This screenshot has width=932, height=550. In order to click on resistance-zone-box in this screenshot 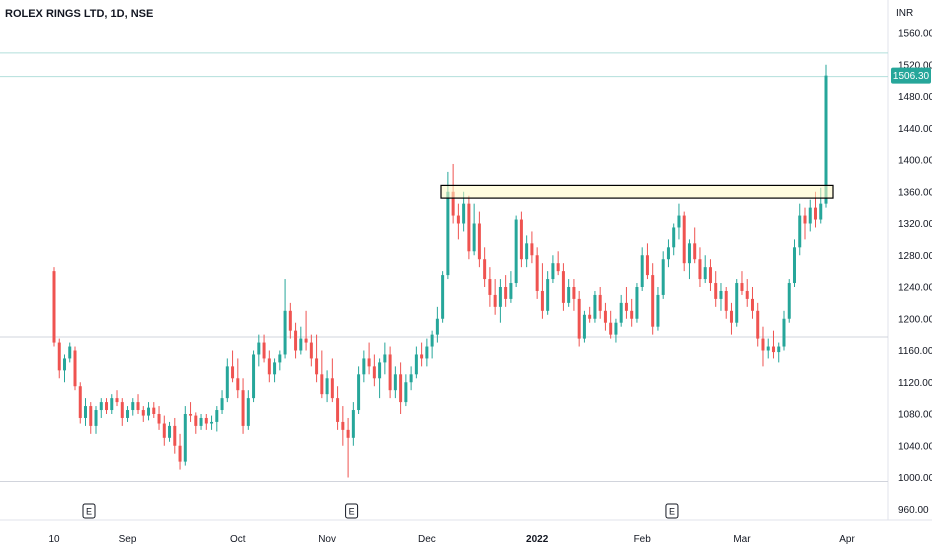, I will do `click(637, 191)`.